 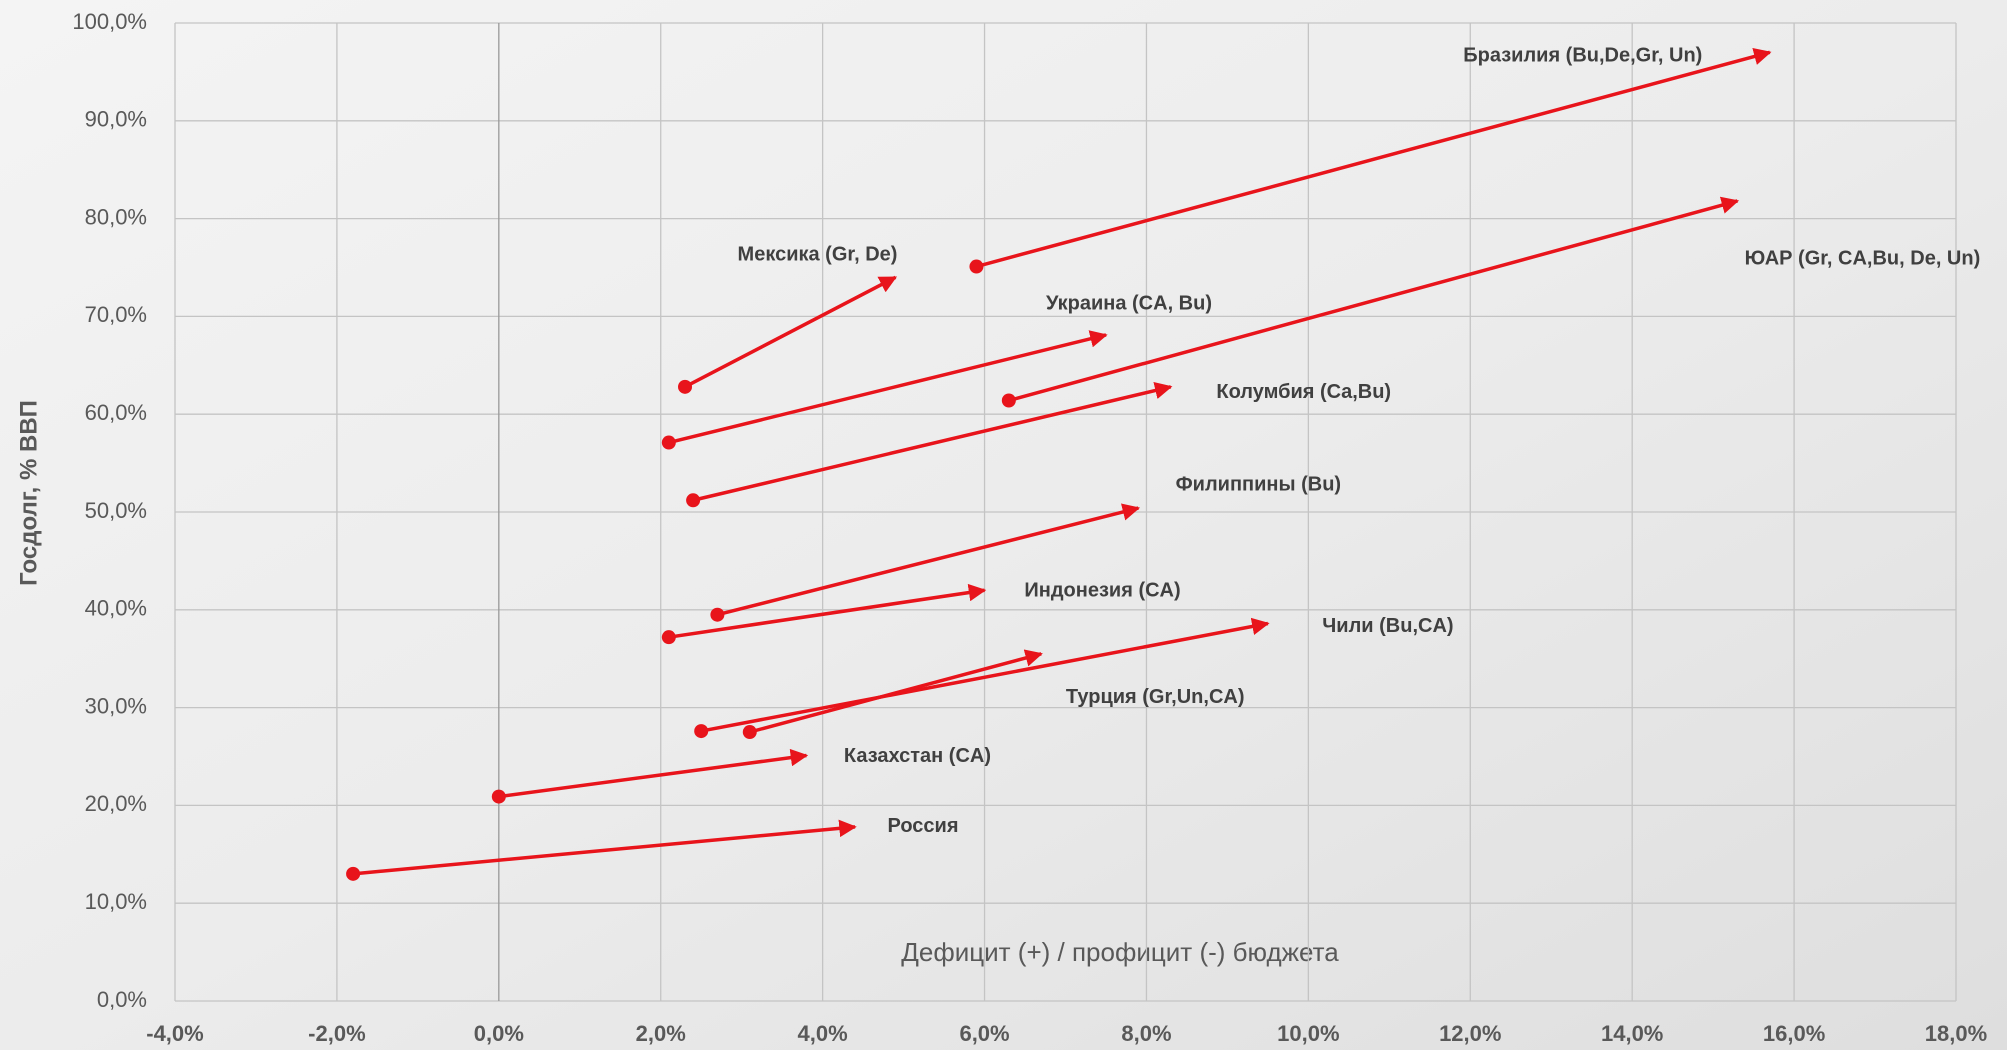 I want to click on y-tick-label: 70,0%, so click(x=116, y=314).